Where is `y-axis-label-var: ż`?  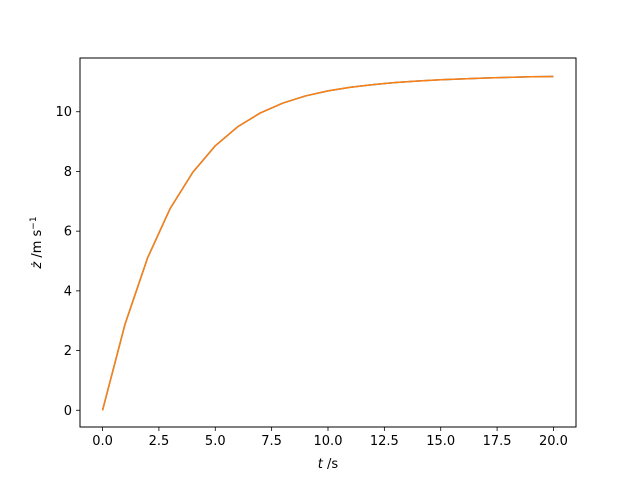
y-axis-label-var: ż is located at coordinates (37, 265).